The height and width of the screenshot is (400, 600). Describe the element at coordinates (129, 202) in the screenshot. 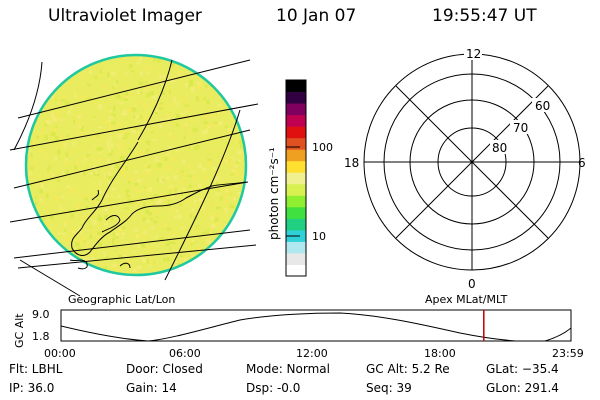

I see `lat-line` at that location.